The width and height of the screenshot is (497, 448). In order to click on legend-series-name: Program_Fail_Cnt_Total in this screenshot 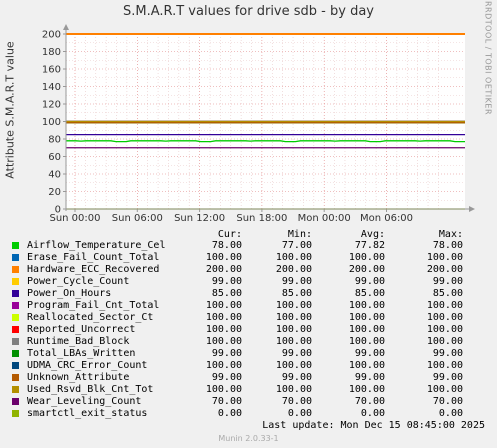, I will do `click(93, 305)`.